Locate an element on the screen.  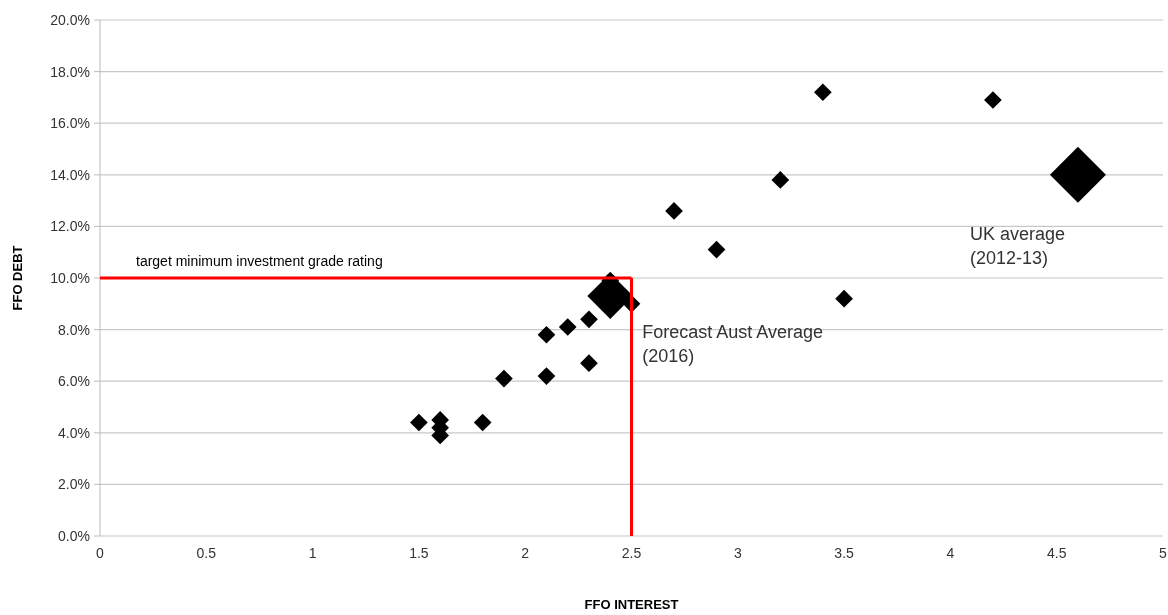
y-tick-label: 18.0% is located at coordinates (70, 71).